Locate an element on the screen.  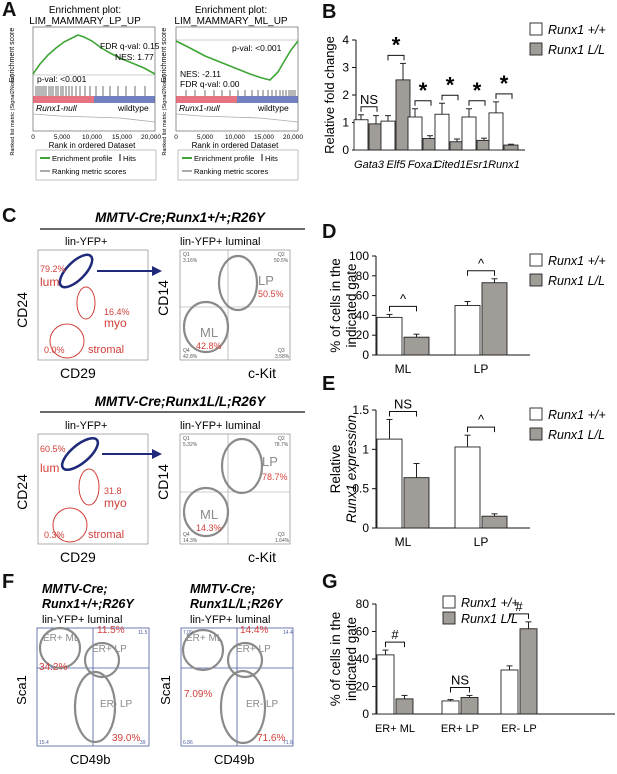
panel-letter-a: A is located at coordinates (9, 10).